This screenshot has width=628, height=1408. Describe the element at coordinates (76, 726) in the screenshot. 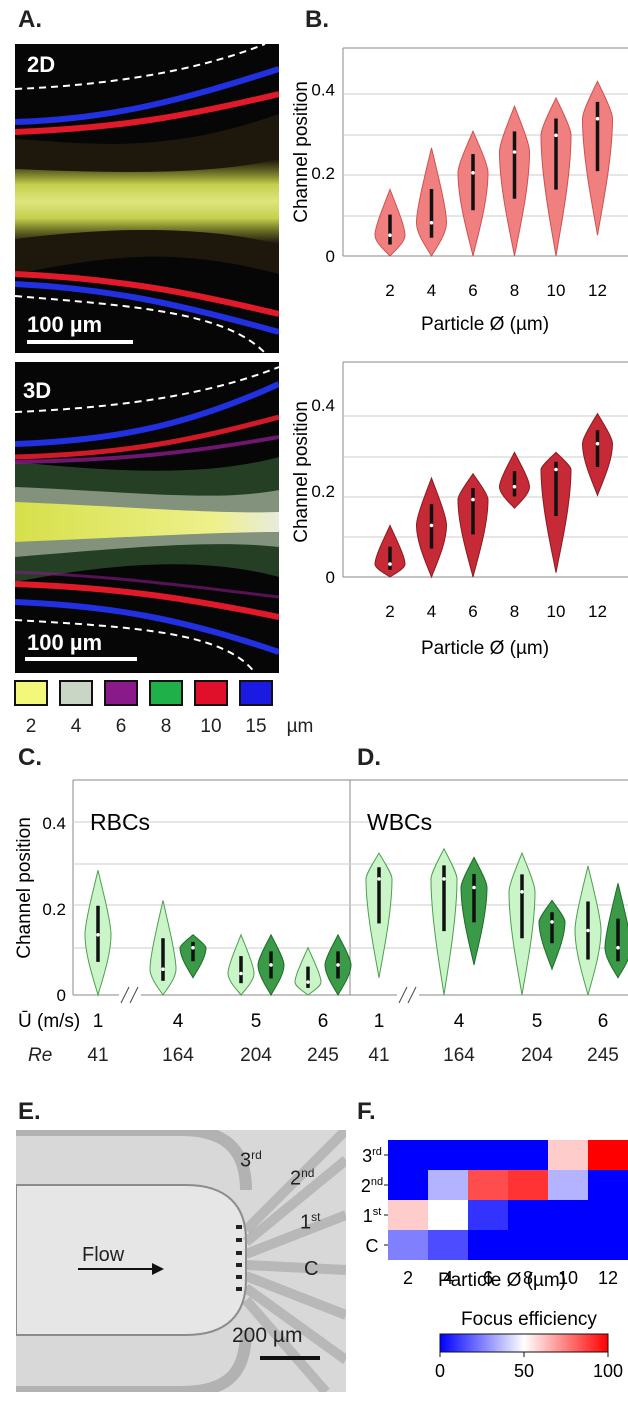

I see `legend-label: 4` at that location.